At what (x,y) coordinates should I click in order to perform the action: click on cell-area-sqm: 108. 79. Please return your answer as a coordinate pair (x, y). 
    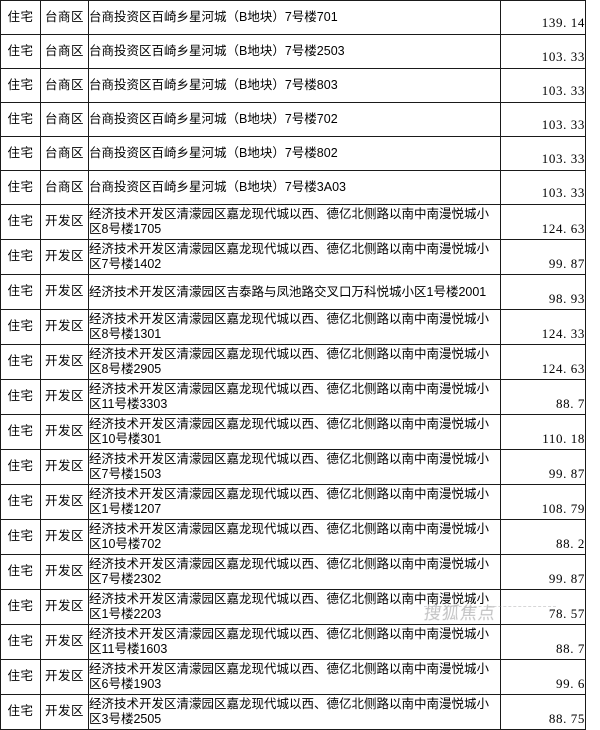
    Looking at the image, I should click on (543, 502).